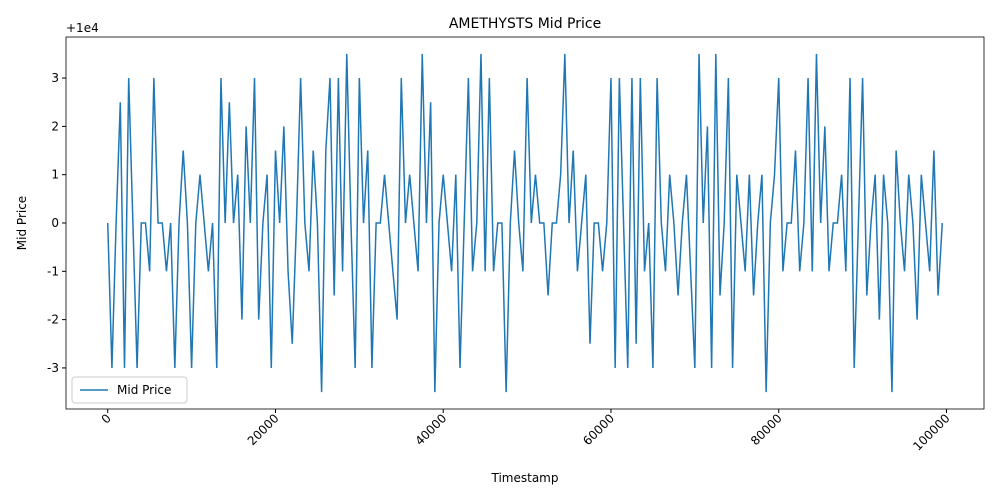 Image resolution: width=1000 pixels, height=504 pixels. Describe the element at coordinates (53, 368) in the screenshot. I see `y-tick-label: -3` at that location.